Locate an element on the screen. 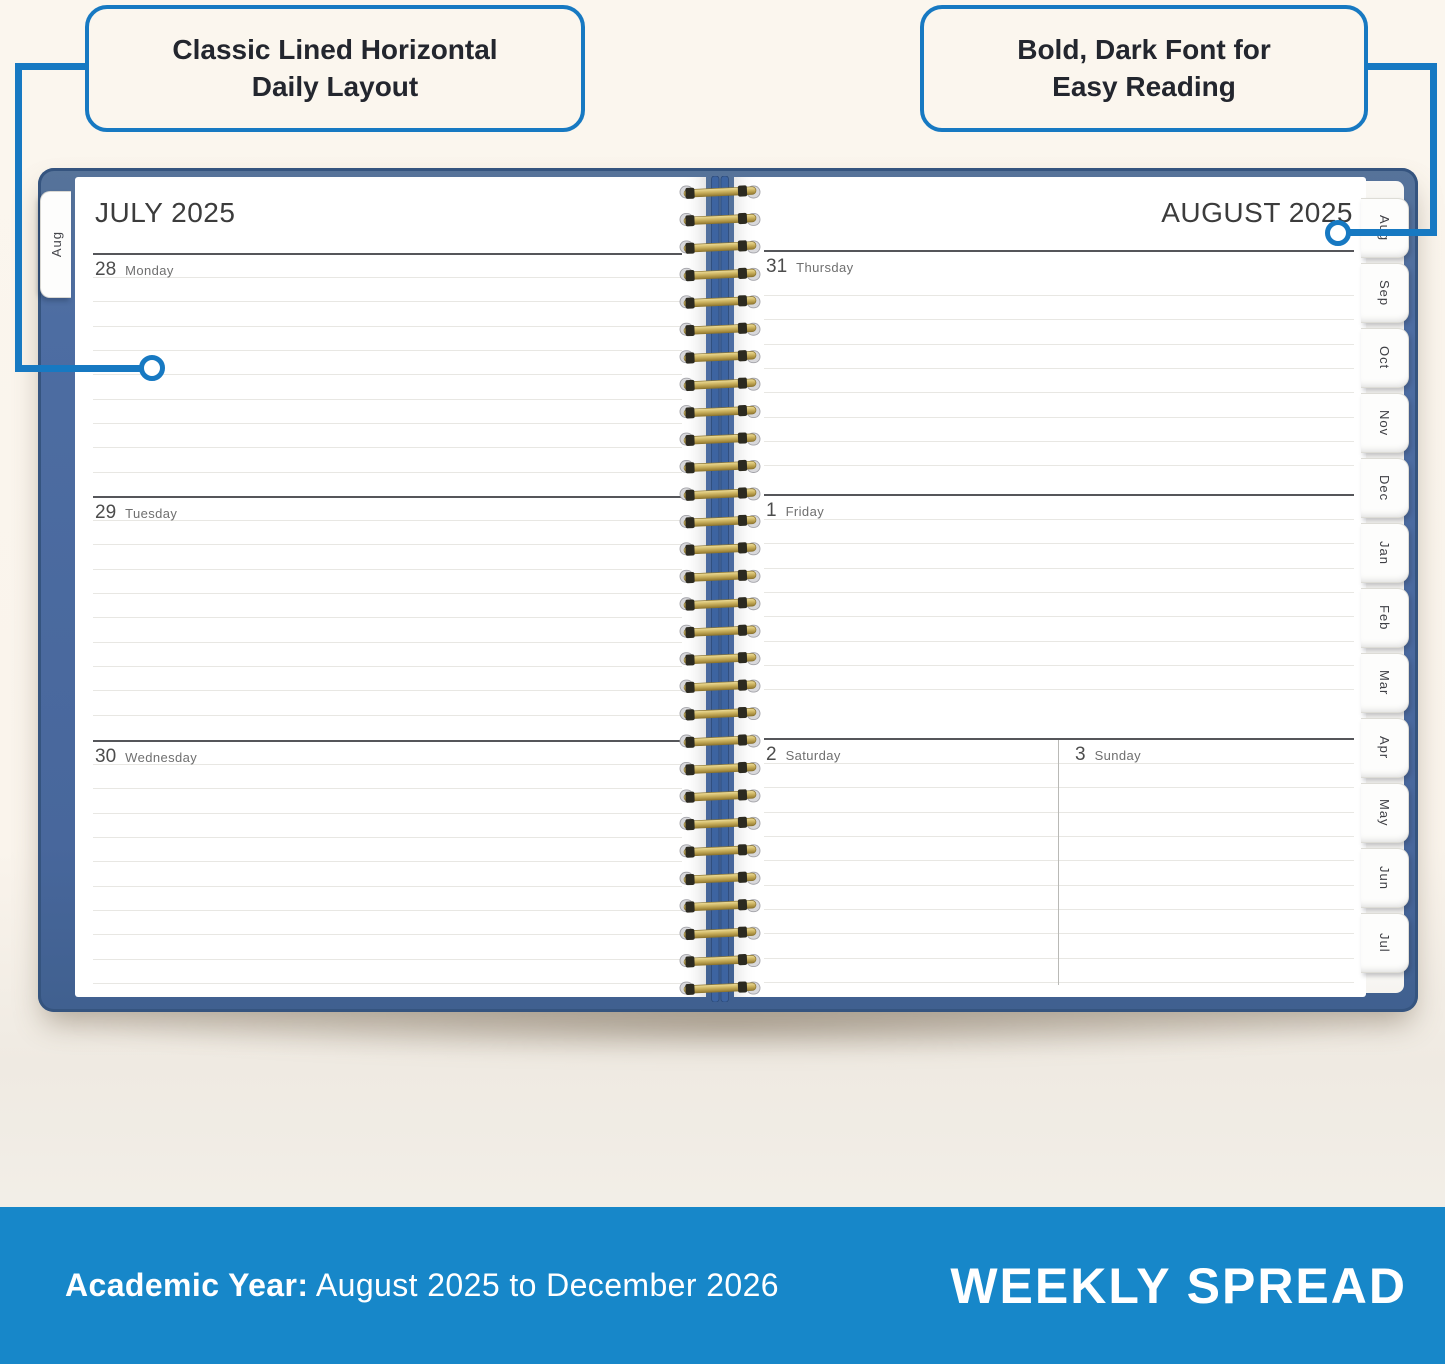 This screenshot has height=1364, width=1445. month-tab-jan: Jan is located at coordinates (1385, 553).